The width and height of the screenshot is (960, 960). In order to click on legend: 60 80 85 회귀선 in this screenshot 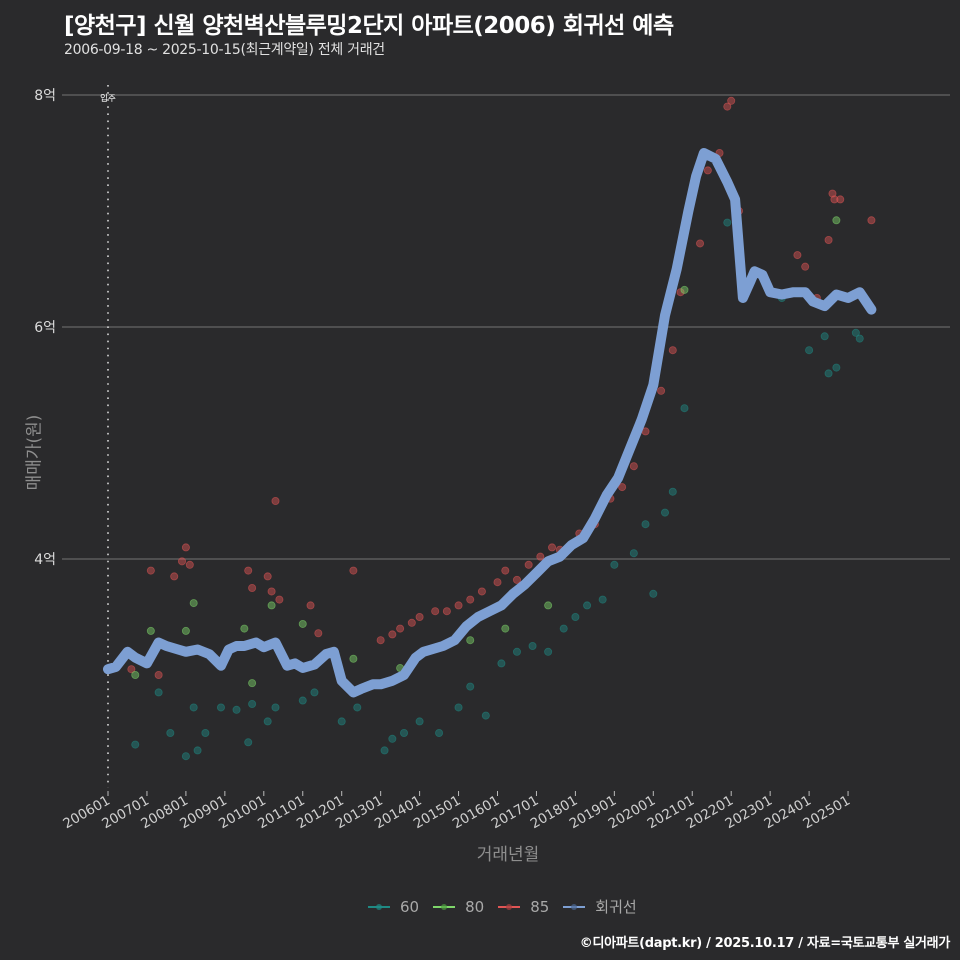, I will do `click(505, 906)`.